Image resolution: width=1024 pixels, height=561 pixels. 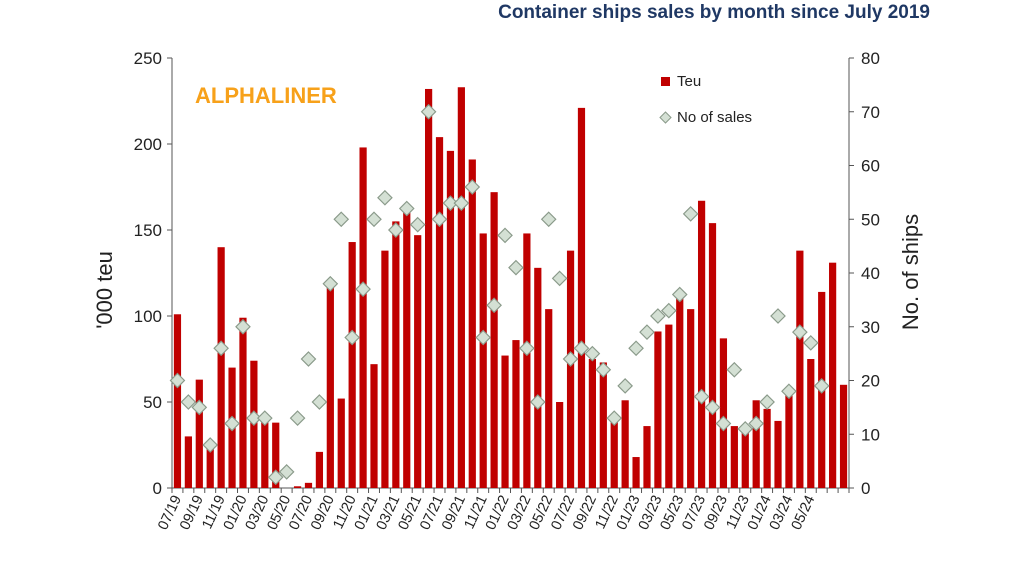 I want to click on y-tick-label: 100, so click(x=148, y=316).